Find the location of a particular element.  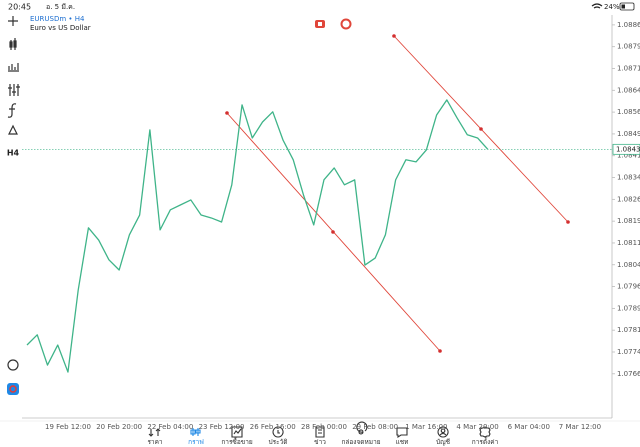

tab-label: กล่องจดหมาย is located at coordinates (360, 442).